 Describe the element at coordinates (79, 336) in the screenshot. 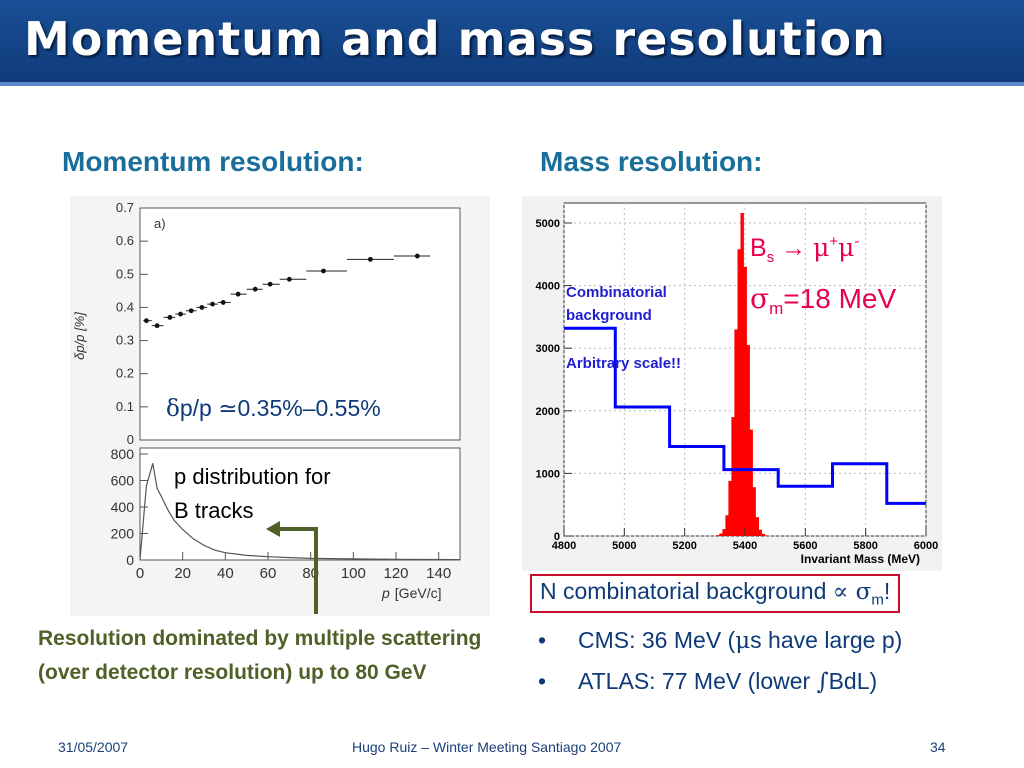

I see `resolution-ylabel: δp/p [%]` at that location.